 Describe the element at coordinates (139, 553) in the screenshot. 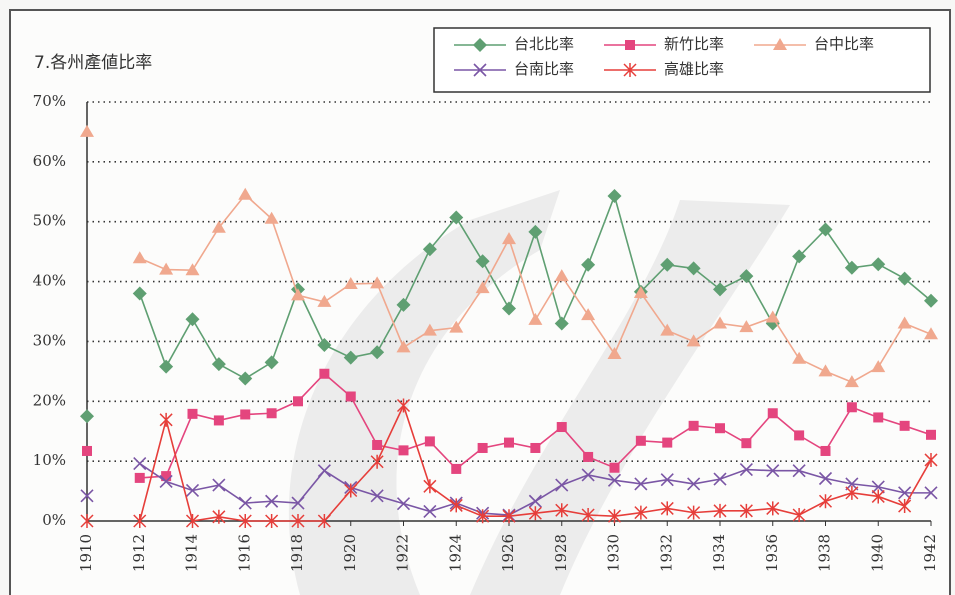

I see `x-tick-label: 1912` at that location.